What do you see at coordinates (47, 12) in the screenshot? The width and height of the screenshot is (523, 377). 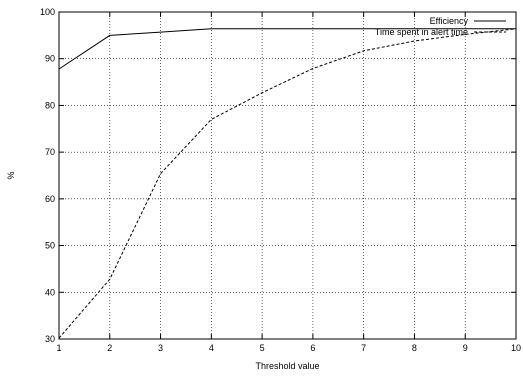 I see `y-tick-label: 100` at bounding box center [47, 12].